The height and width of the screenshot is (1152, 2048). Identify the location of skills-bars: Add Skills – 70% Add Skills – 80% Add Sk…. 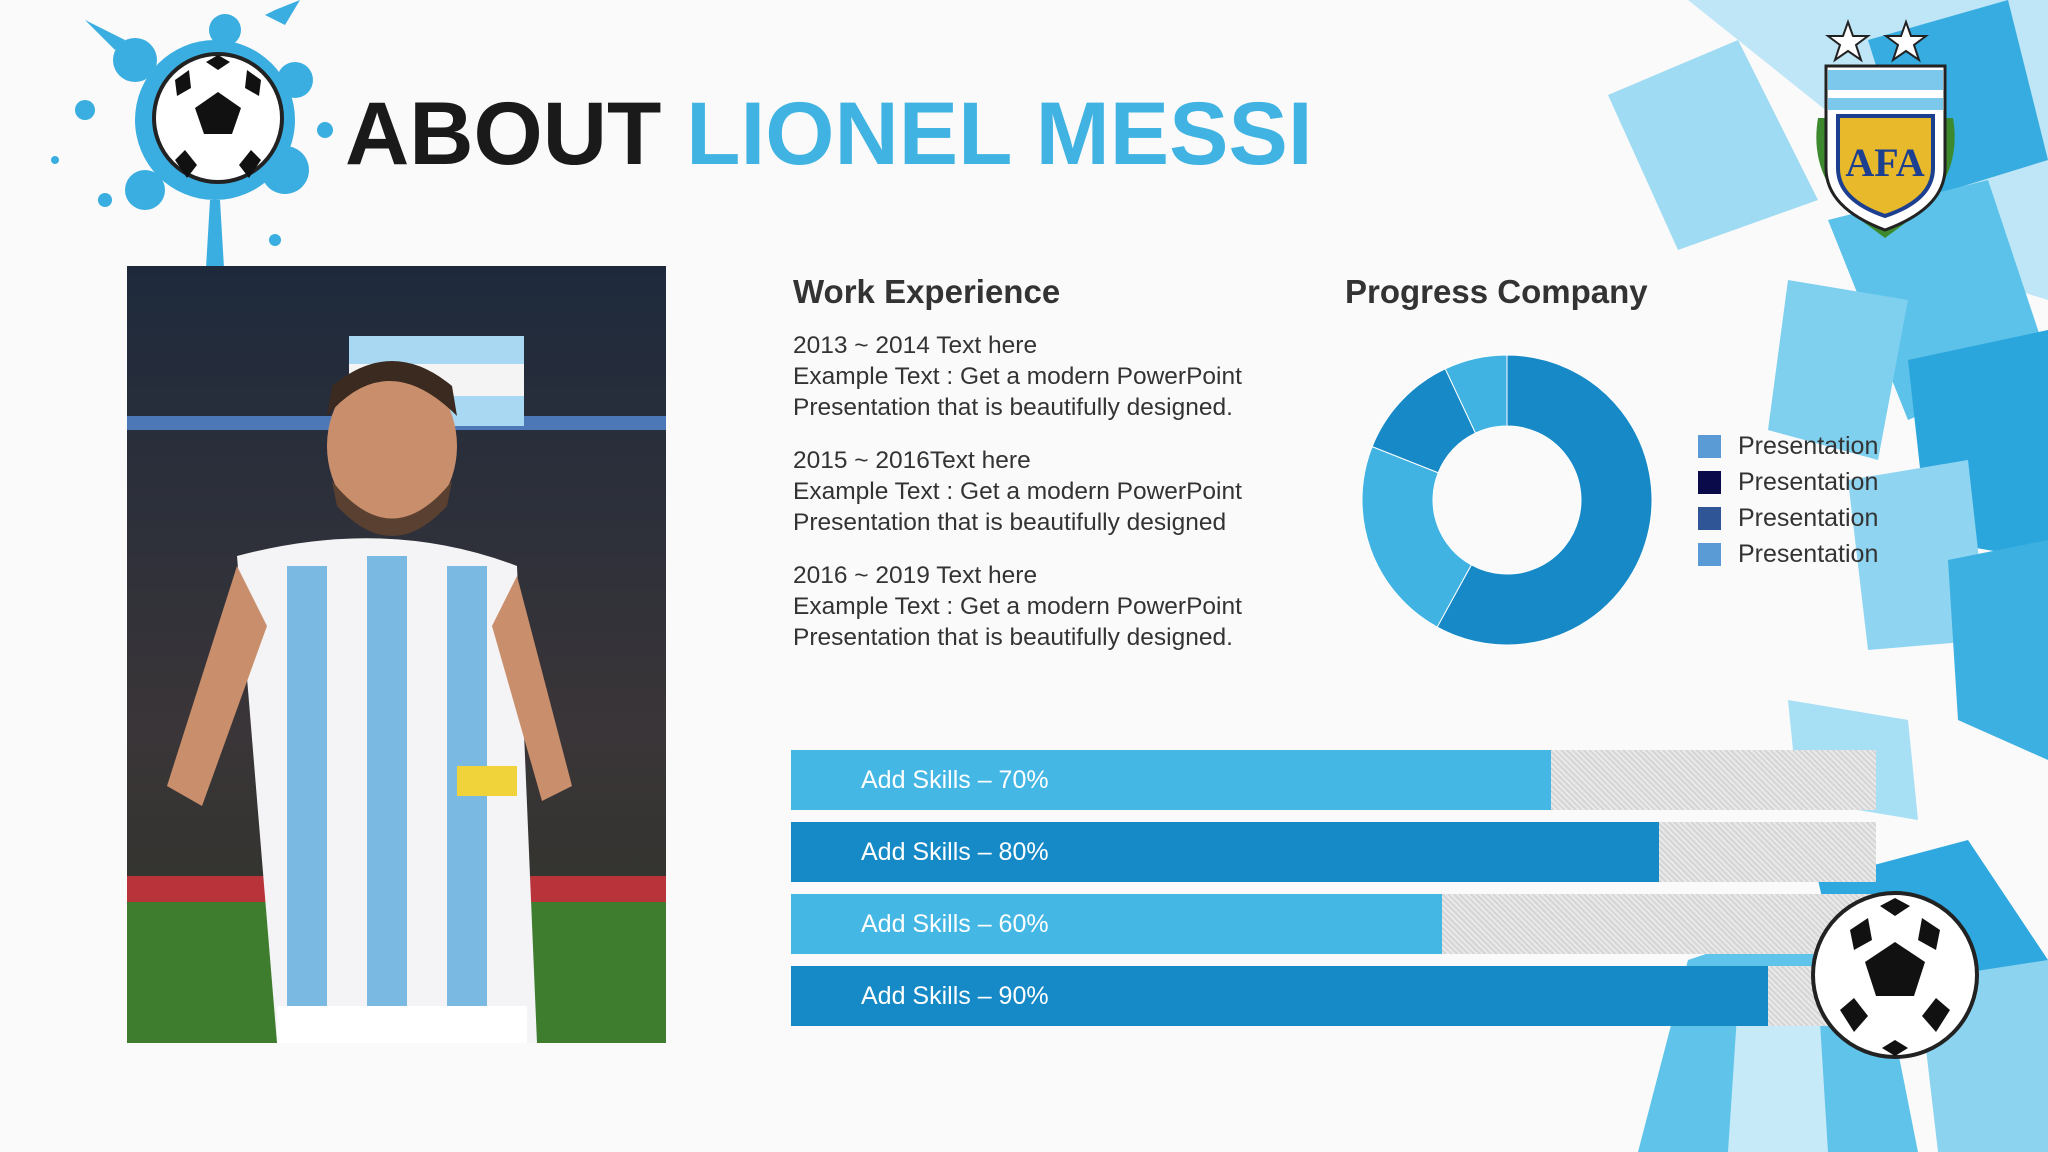
(1333, 894).